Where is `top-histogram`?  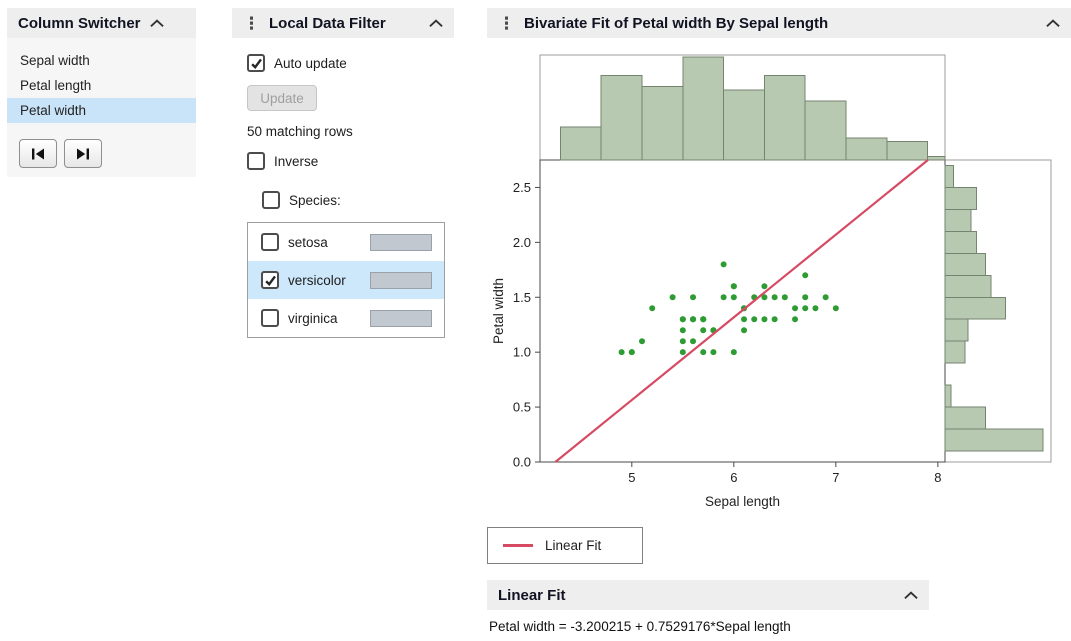
top-histogram is located at coordinates (752, 108).